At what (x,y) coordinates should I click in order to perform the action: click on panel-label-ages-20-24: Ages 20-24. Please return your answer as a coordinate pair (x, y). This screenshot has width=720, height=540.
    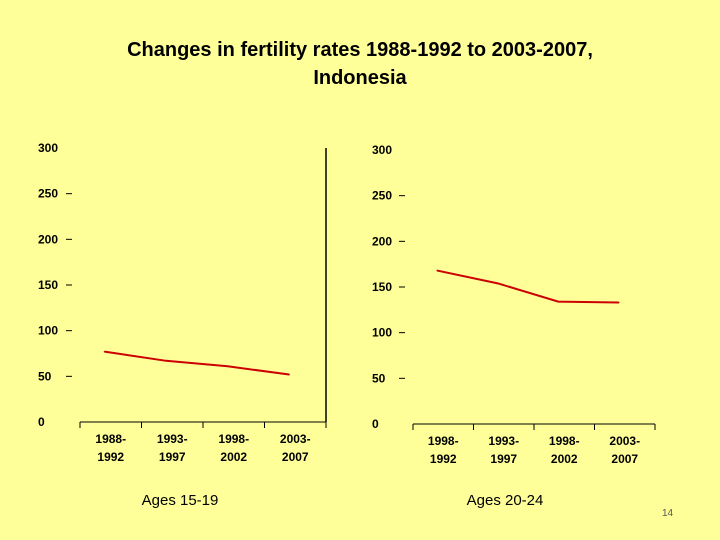
    Looking at the image, I should click on (505, 500).